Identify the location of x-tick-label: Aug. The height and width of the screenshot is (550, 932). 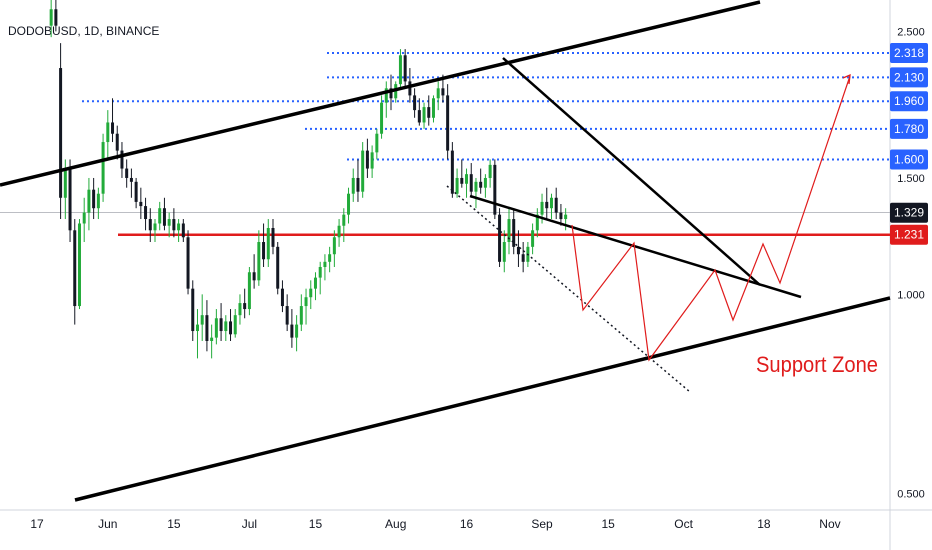
(395, 524).